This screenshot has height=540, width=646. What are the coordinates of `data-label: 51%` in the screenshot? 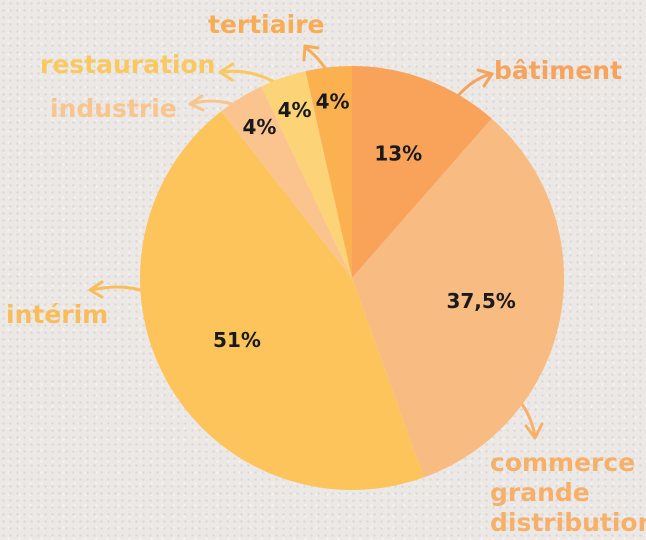 It's located at (237, 340).